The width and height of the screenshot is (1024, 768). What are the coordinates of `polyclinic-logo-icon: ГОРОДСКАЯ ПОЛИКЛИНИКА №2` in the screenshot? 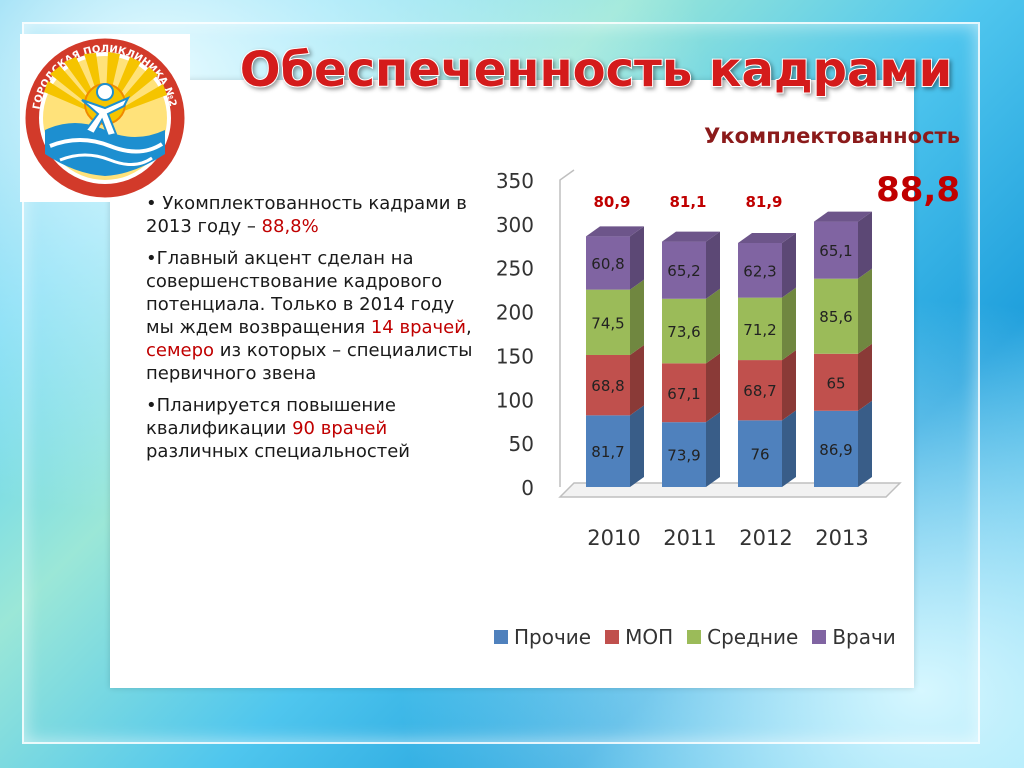 It's located at (105, 118).